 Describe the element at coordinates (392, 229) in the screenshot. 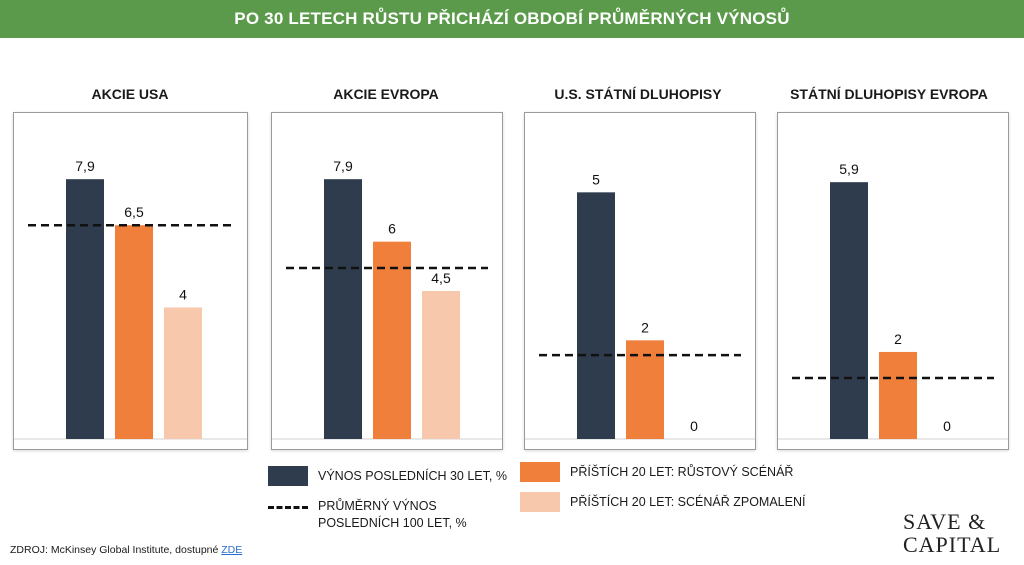

I see `bar-value-label: 6` at that location.